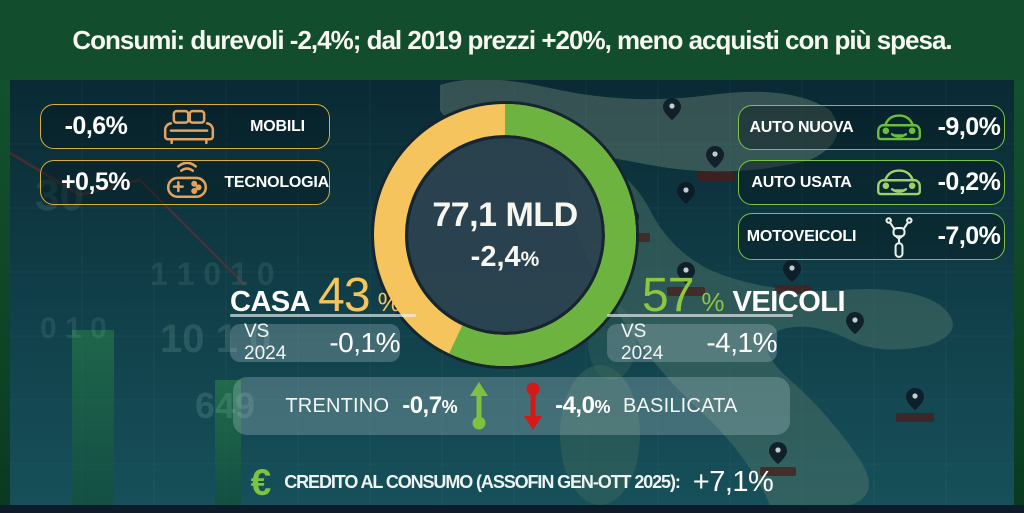 The height and width of the screenshot is (513, 1024). Describe the element at coordinates (801, 236) in the screenshot. I see `motoveicoli-label: MOTOVEICOLI` at that location.